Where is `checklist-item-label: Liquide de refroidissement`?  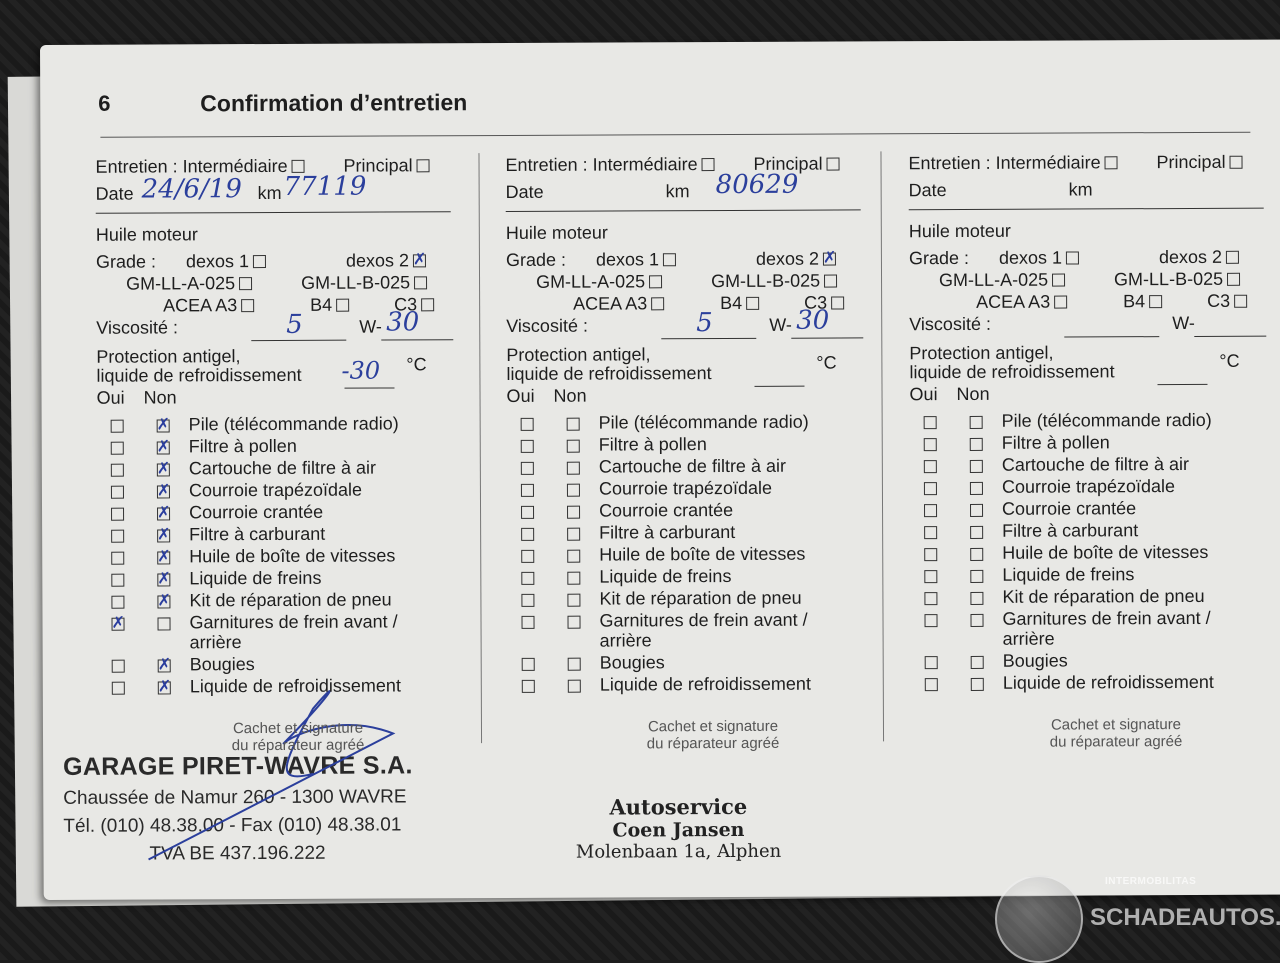 checklist-item-label: Liquide de refroidissement is located at coordinates (1108, 682).